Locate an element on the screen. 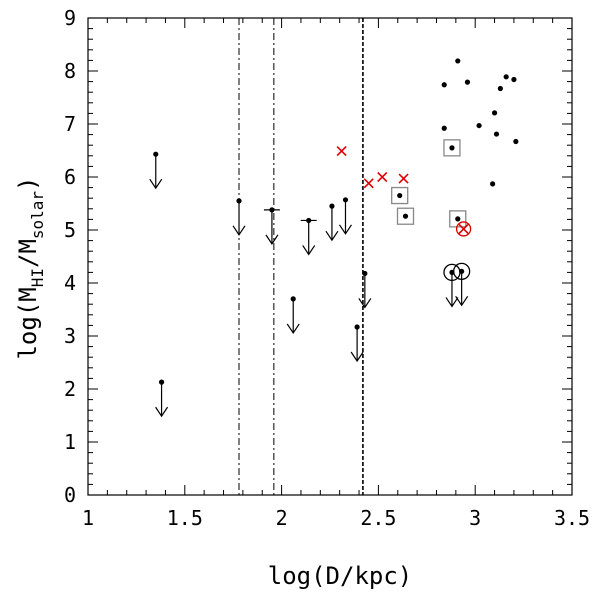  y-tick-label-7: 7 is located at coordinates (70, 124).